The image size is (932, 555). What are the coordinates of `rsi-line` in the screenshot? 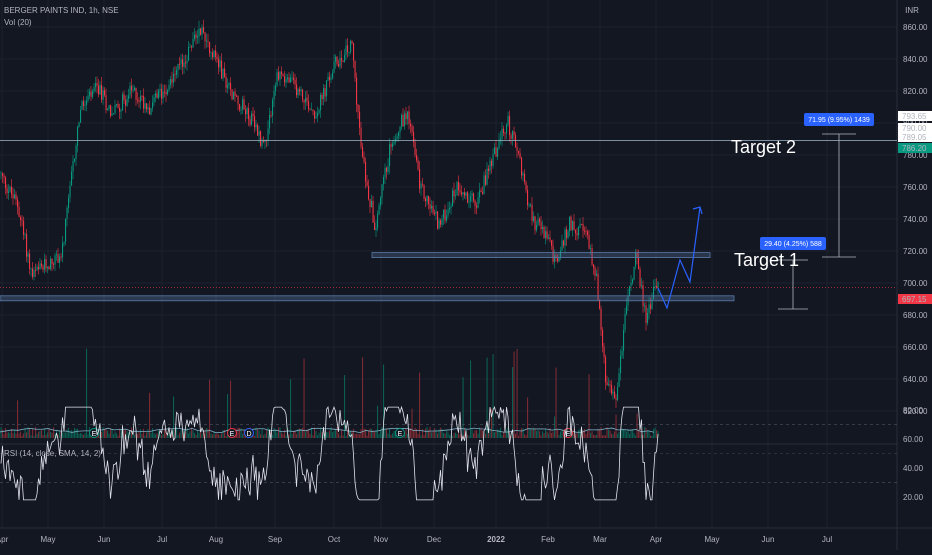 It's located at (329, 453).